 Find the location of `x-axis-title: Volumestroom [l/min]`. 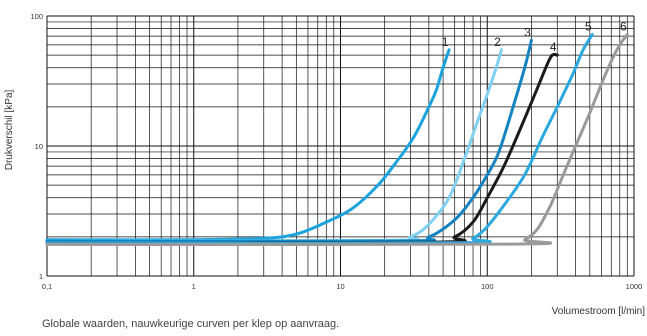

x-axis-title: Volumestroom [l/min] is located at coordinates (599, 311).